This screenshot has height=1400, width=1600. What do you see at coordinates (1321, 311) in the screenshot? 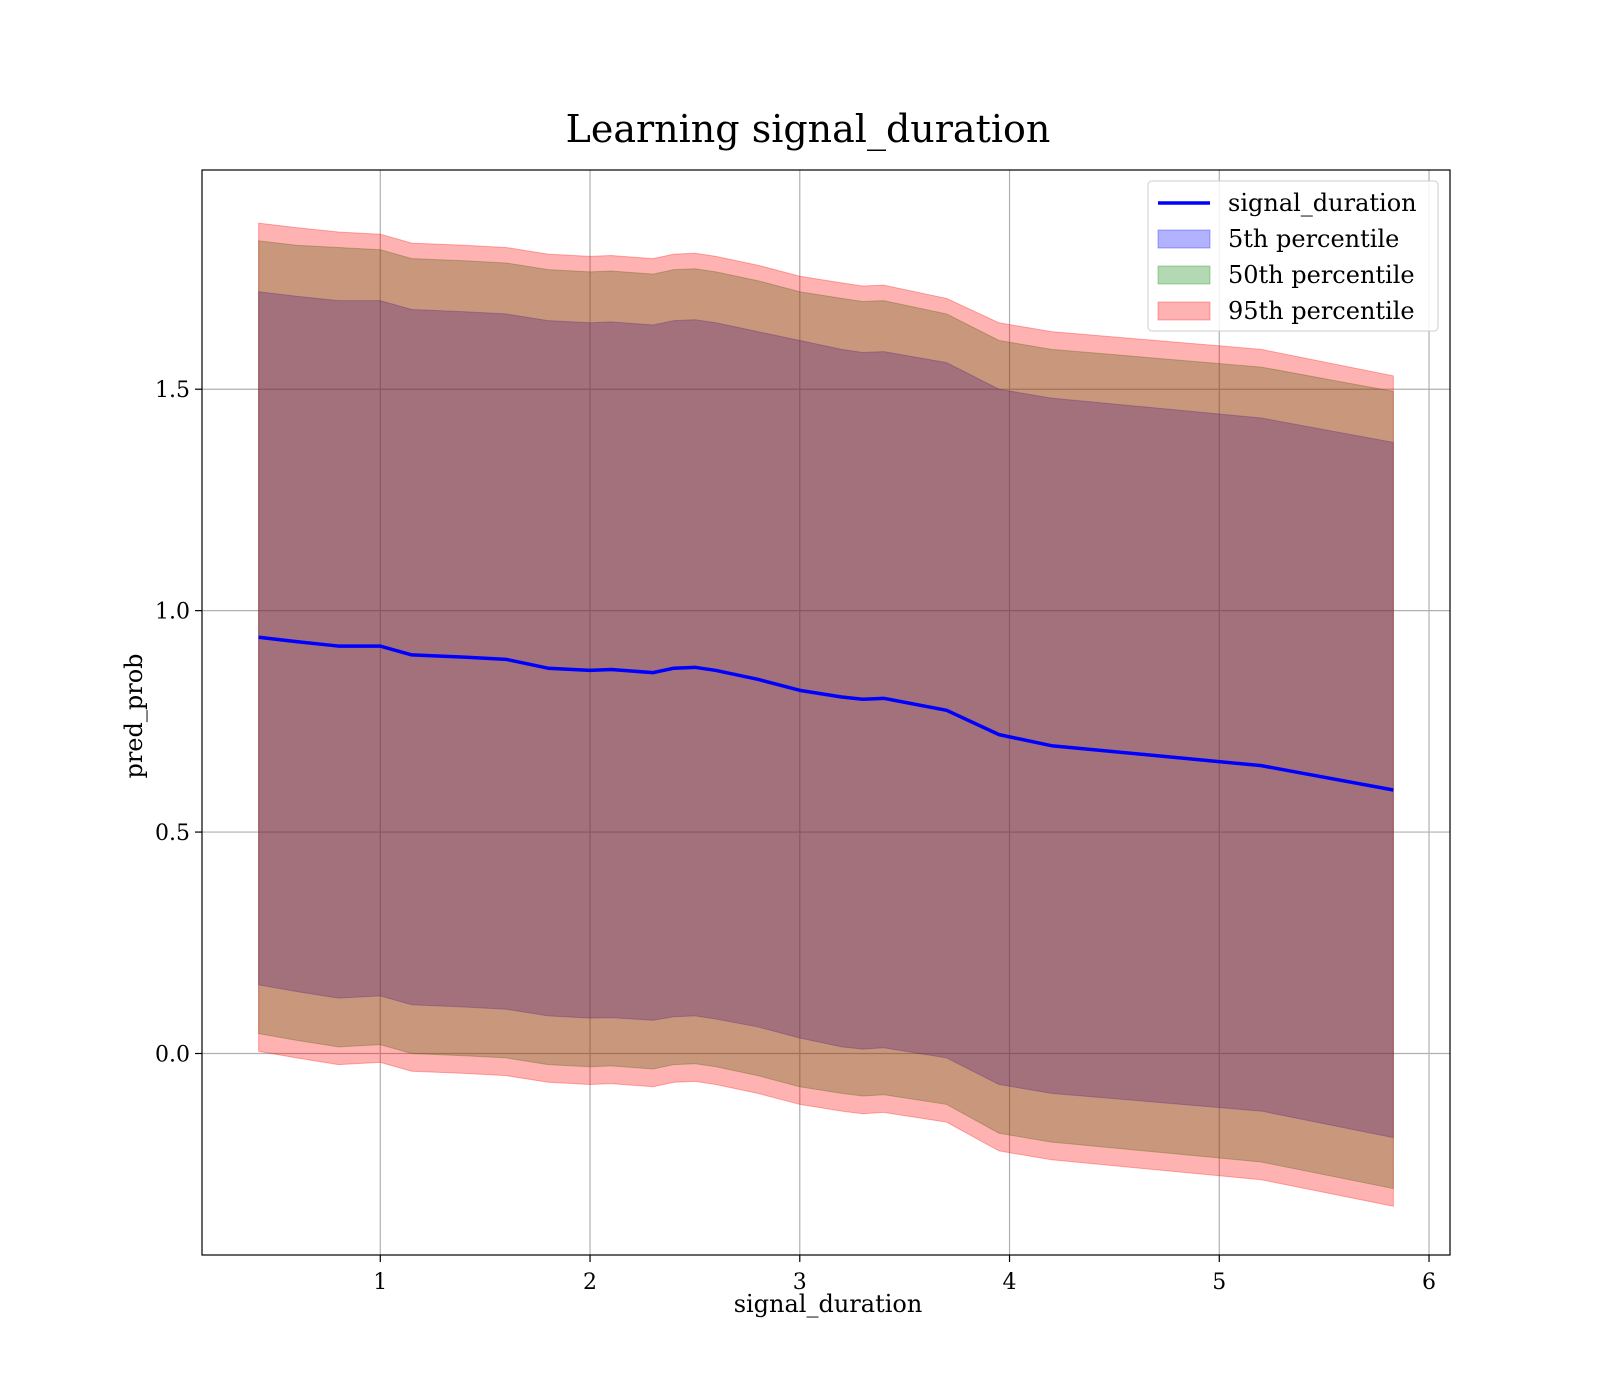
I see `legend-entry-label: 95th percentile` at bounding box center [1321, 311].